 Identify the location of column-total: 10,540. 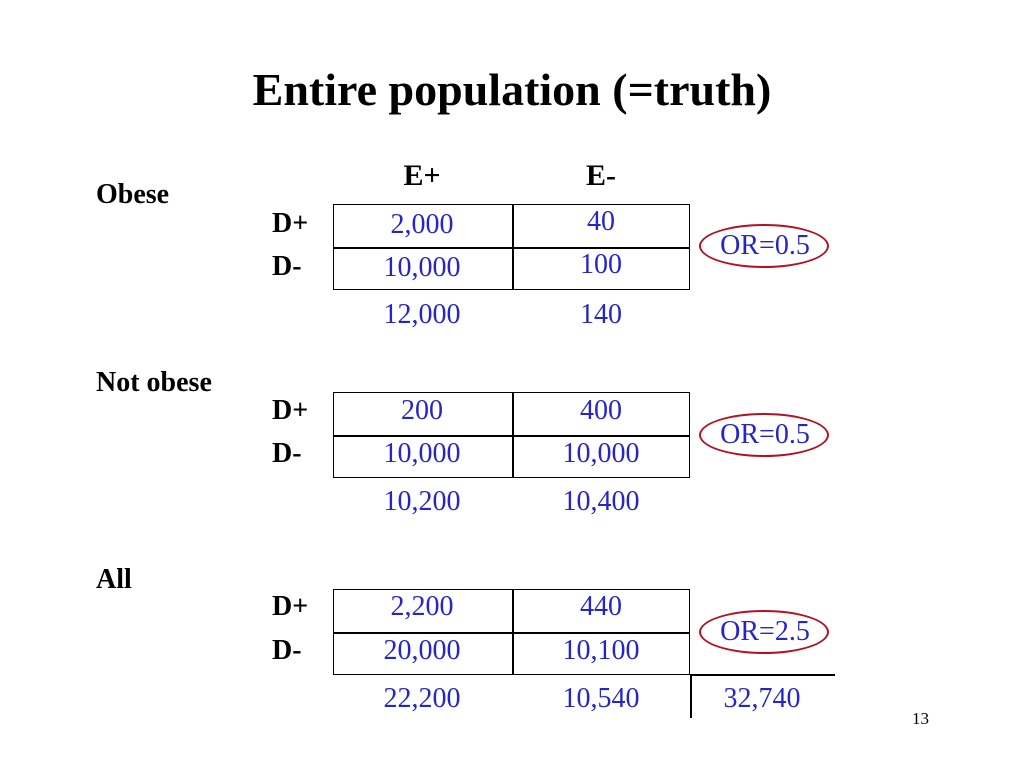
(601, 698).